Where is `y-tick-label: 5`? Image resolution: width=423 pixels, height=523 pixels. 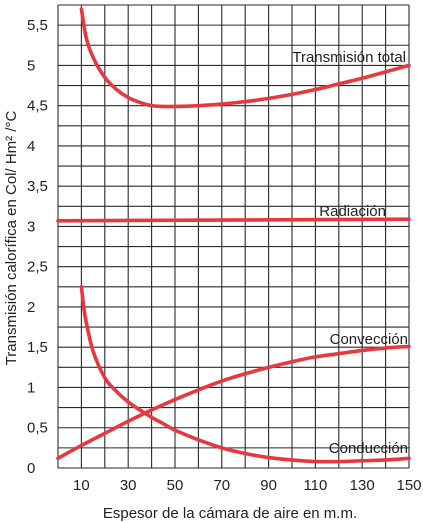
y-tick-label: 5 is located at coordinates (31, 65).